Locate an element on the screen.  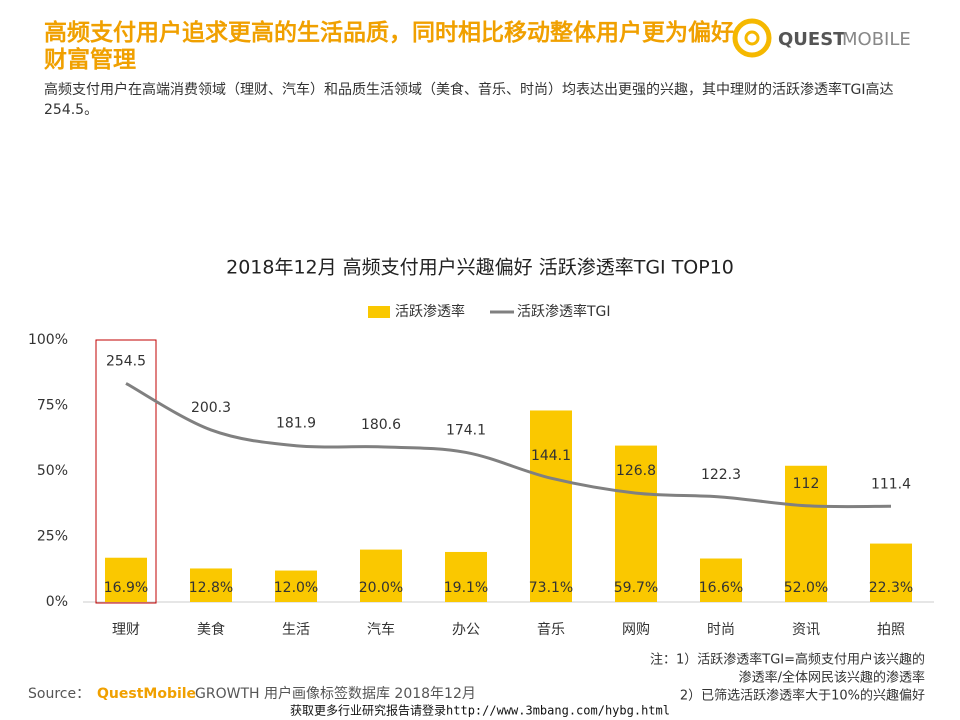
y-tick-label: 25% is located at coordinates (52, 537).